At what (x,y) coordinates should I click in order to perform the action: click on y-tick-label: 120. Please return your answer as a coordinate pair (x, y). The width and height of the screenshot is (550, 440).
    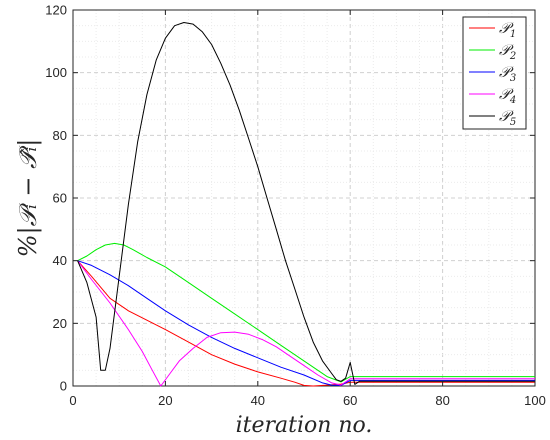
    Looking at the image, I should click on (56, 10).